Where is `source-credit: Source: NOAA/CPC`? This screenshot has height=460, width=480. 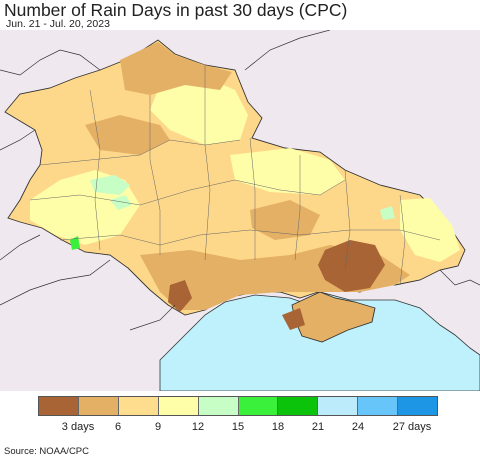 source-credit: Source: NOAA/CPC is located at coordinates (46, 451).